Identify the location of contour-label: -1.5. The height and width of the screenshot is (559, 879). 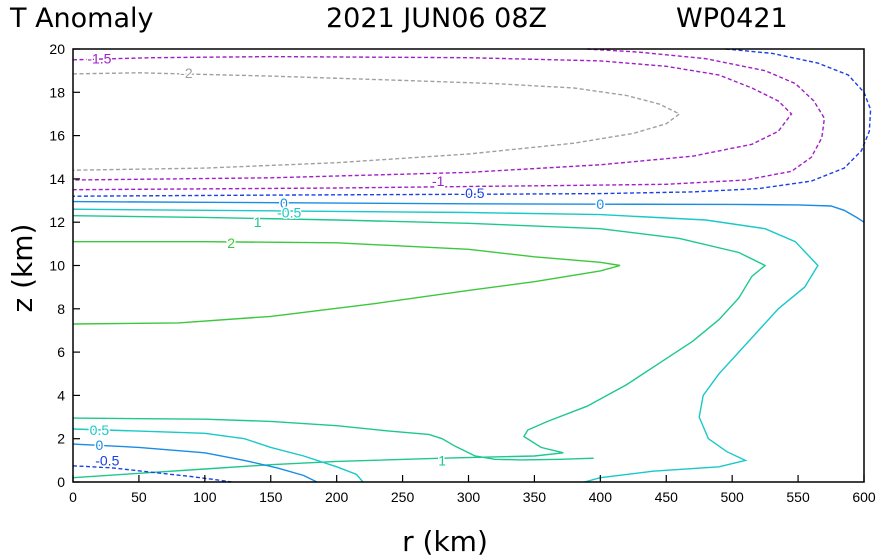
(99, 59).